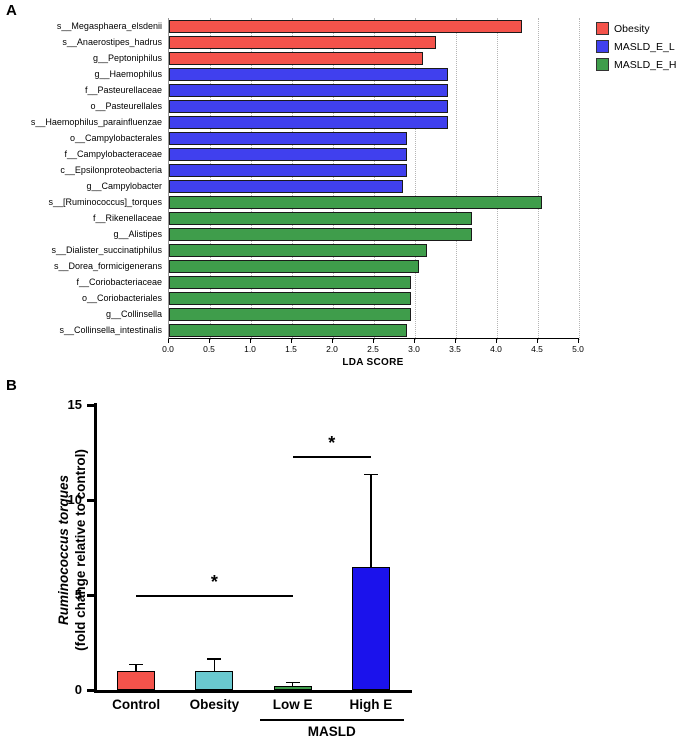  What do you see at coordinates (109, 26) in the screenshot?
I see `taxon-label: s__Megasphaera_elsdenii` at bounding box center [109, 26].